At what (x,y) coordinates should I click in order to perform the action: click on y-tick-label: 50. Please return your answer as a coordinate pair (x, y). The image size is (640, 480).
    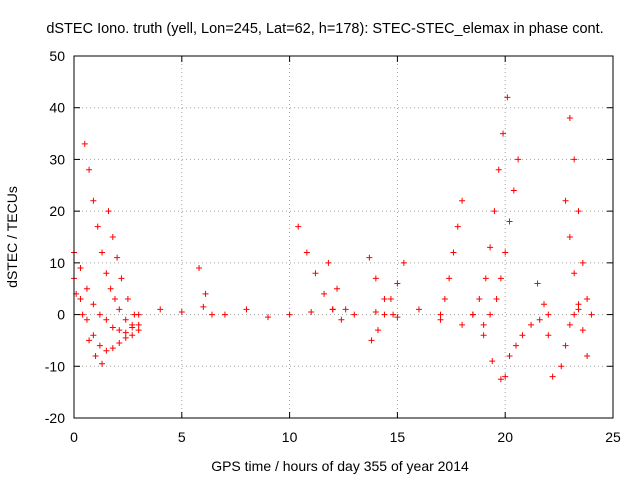
    Looking at the image, I should click on (57, 56).